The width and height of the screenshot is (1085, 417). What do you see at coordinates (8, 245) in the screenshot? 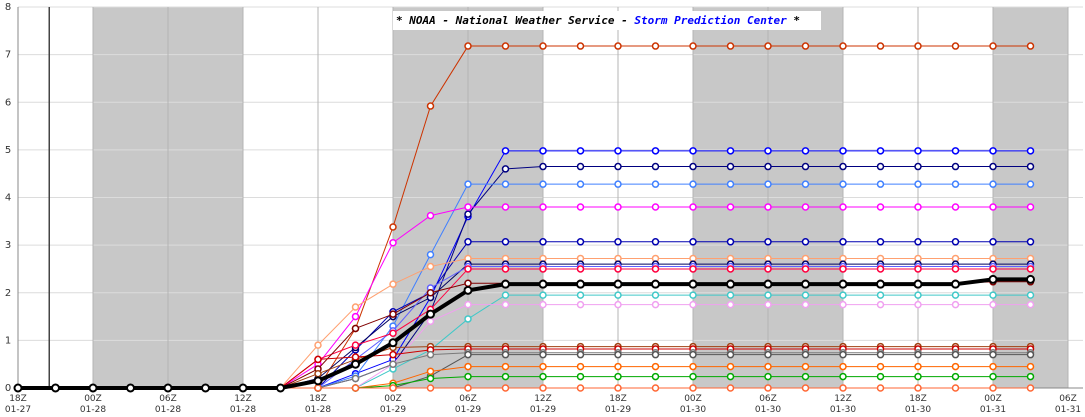
I see `y-tick-label: 3` at bounding box center [8, 245].